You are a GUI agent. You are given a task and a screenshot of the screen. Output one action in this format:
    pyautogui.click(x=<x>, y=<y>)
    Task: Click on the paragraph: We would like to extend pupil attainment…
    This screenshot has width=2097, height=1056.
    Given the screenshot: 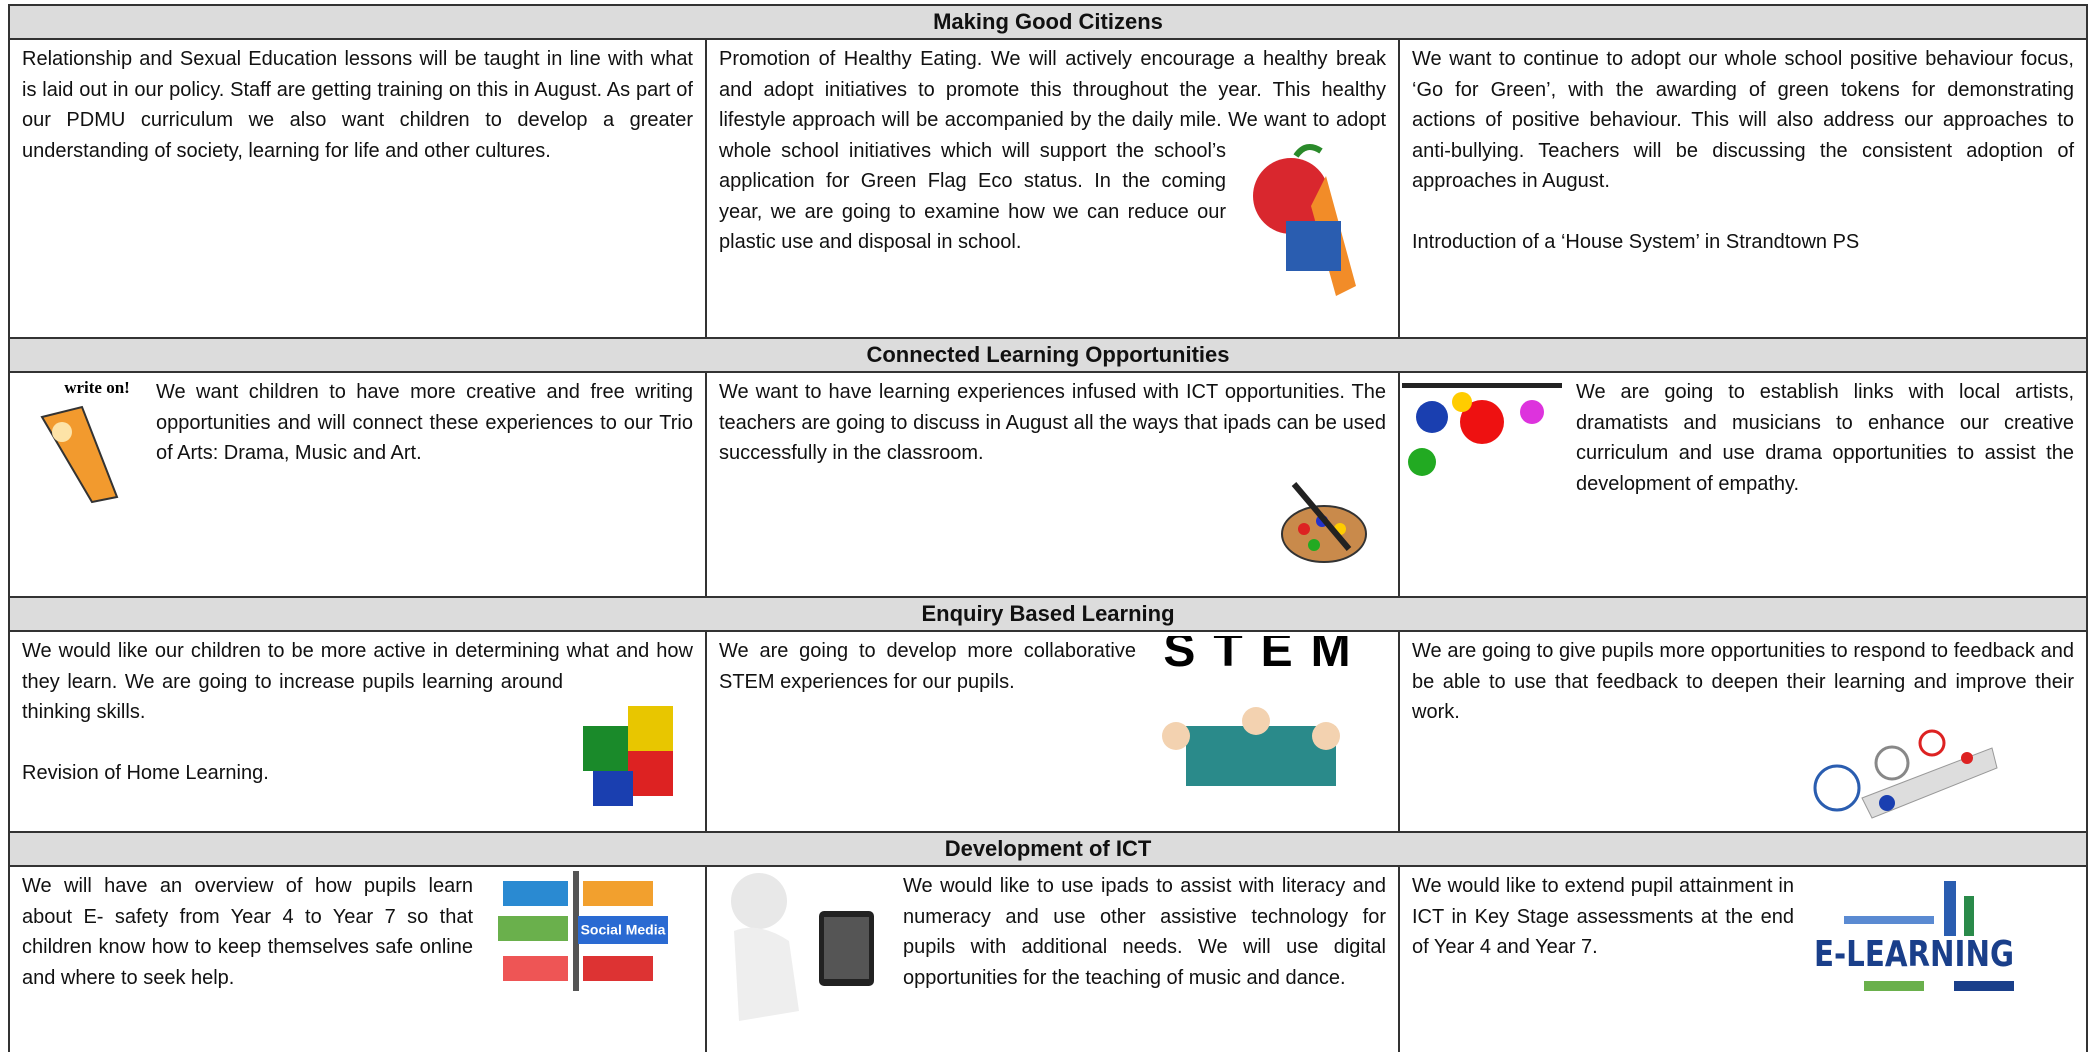 What is the action you would take?
    pyautogui.click(x=1603, y=916)
    